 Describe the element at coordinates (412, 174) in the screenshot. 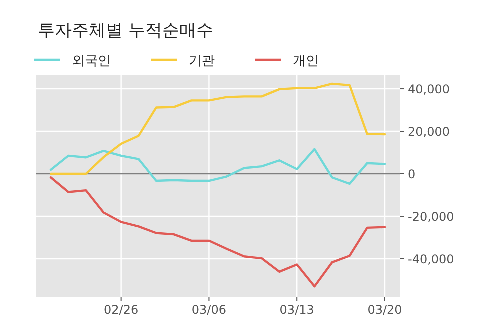

I see `y-tick-label: 0` at that location.